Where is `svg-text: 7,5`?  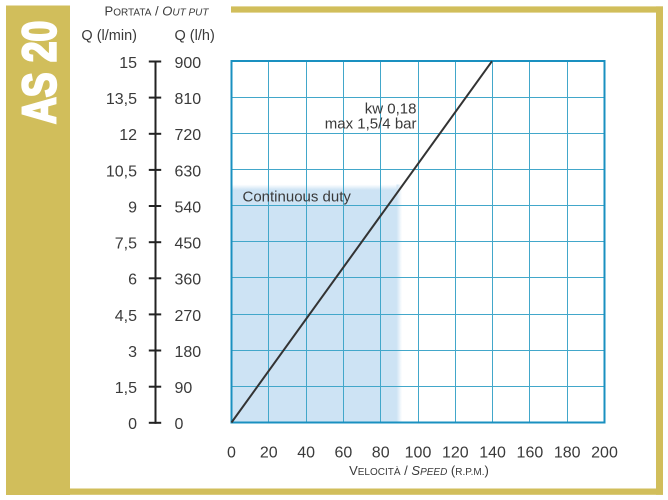
svg-text: 7,5 is located at coordinates (126, 244).